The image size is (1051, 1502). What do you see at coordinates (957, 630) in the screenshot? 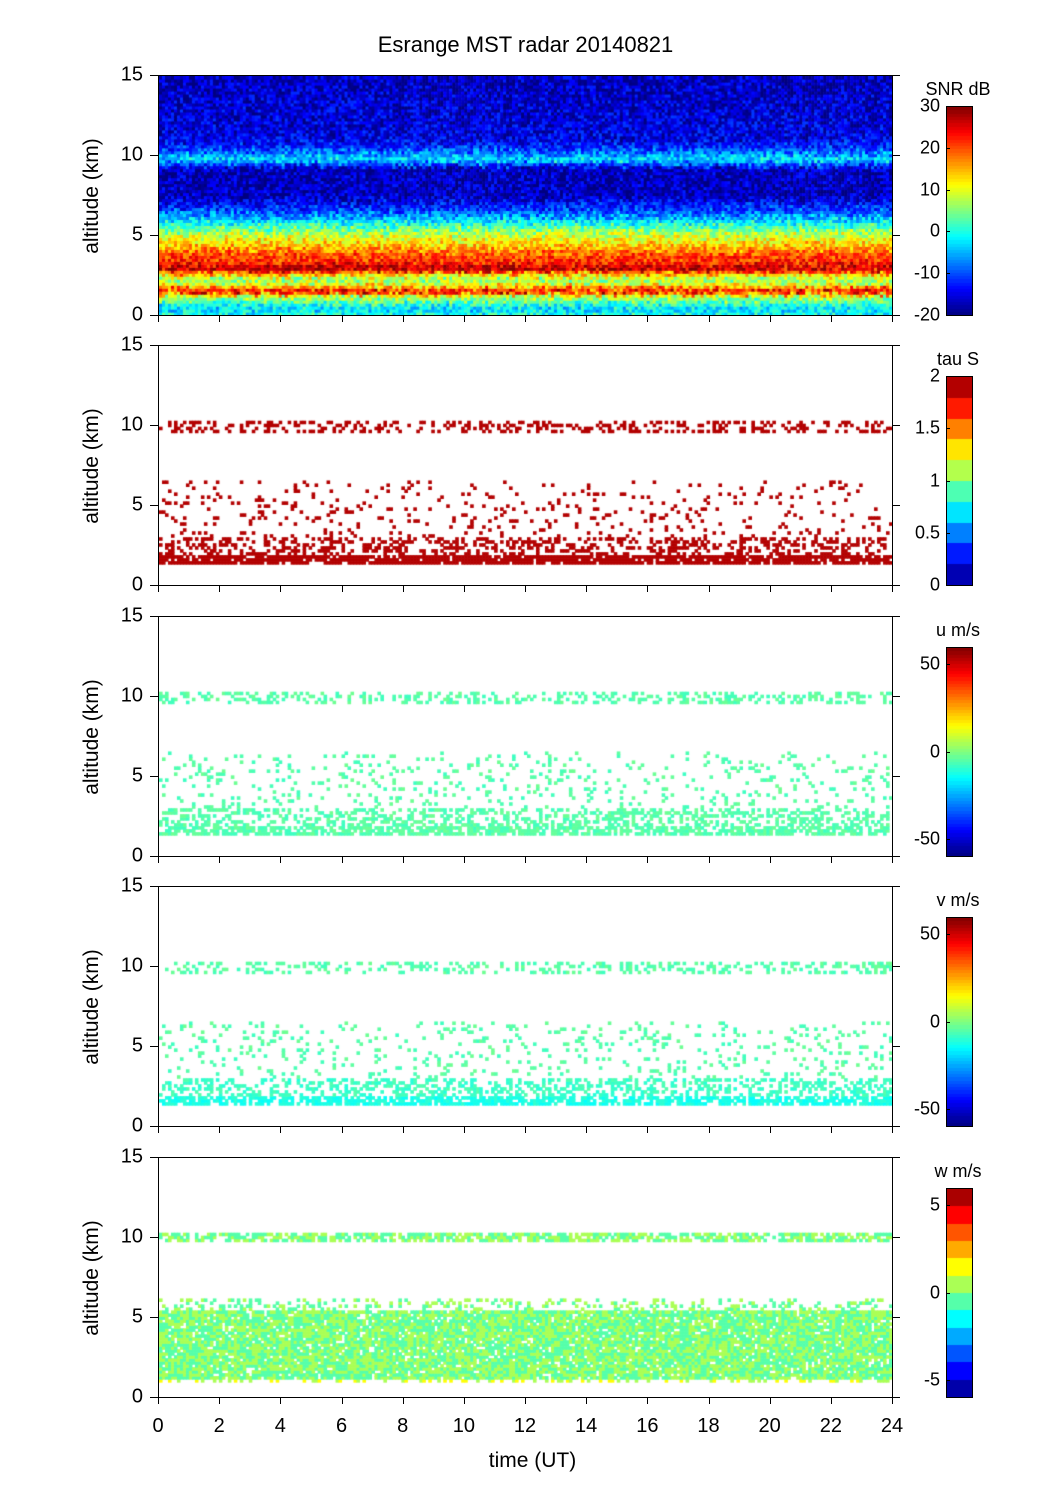
I see `colorbar-label-u: u m/s` at bounding box center [957, 630].